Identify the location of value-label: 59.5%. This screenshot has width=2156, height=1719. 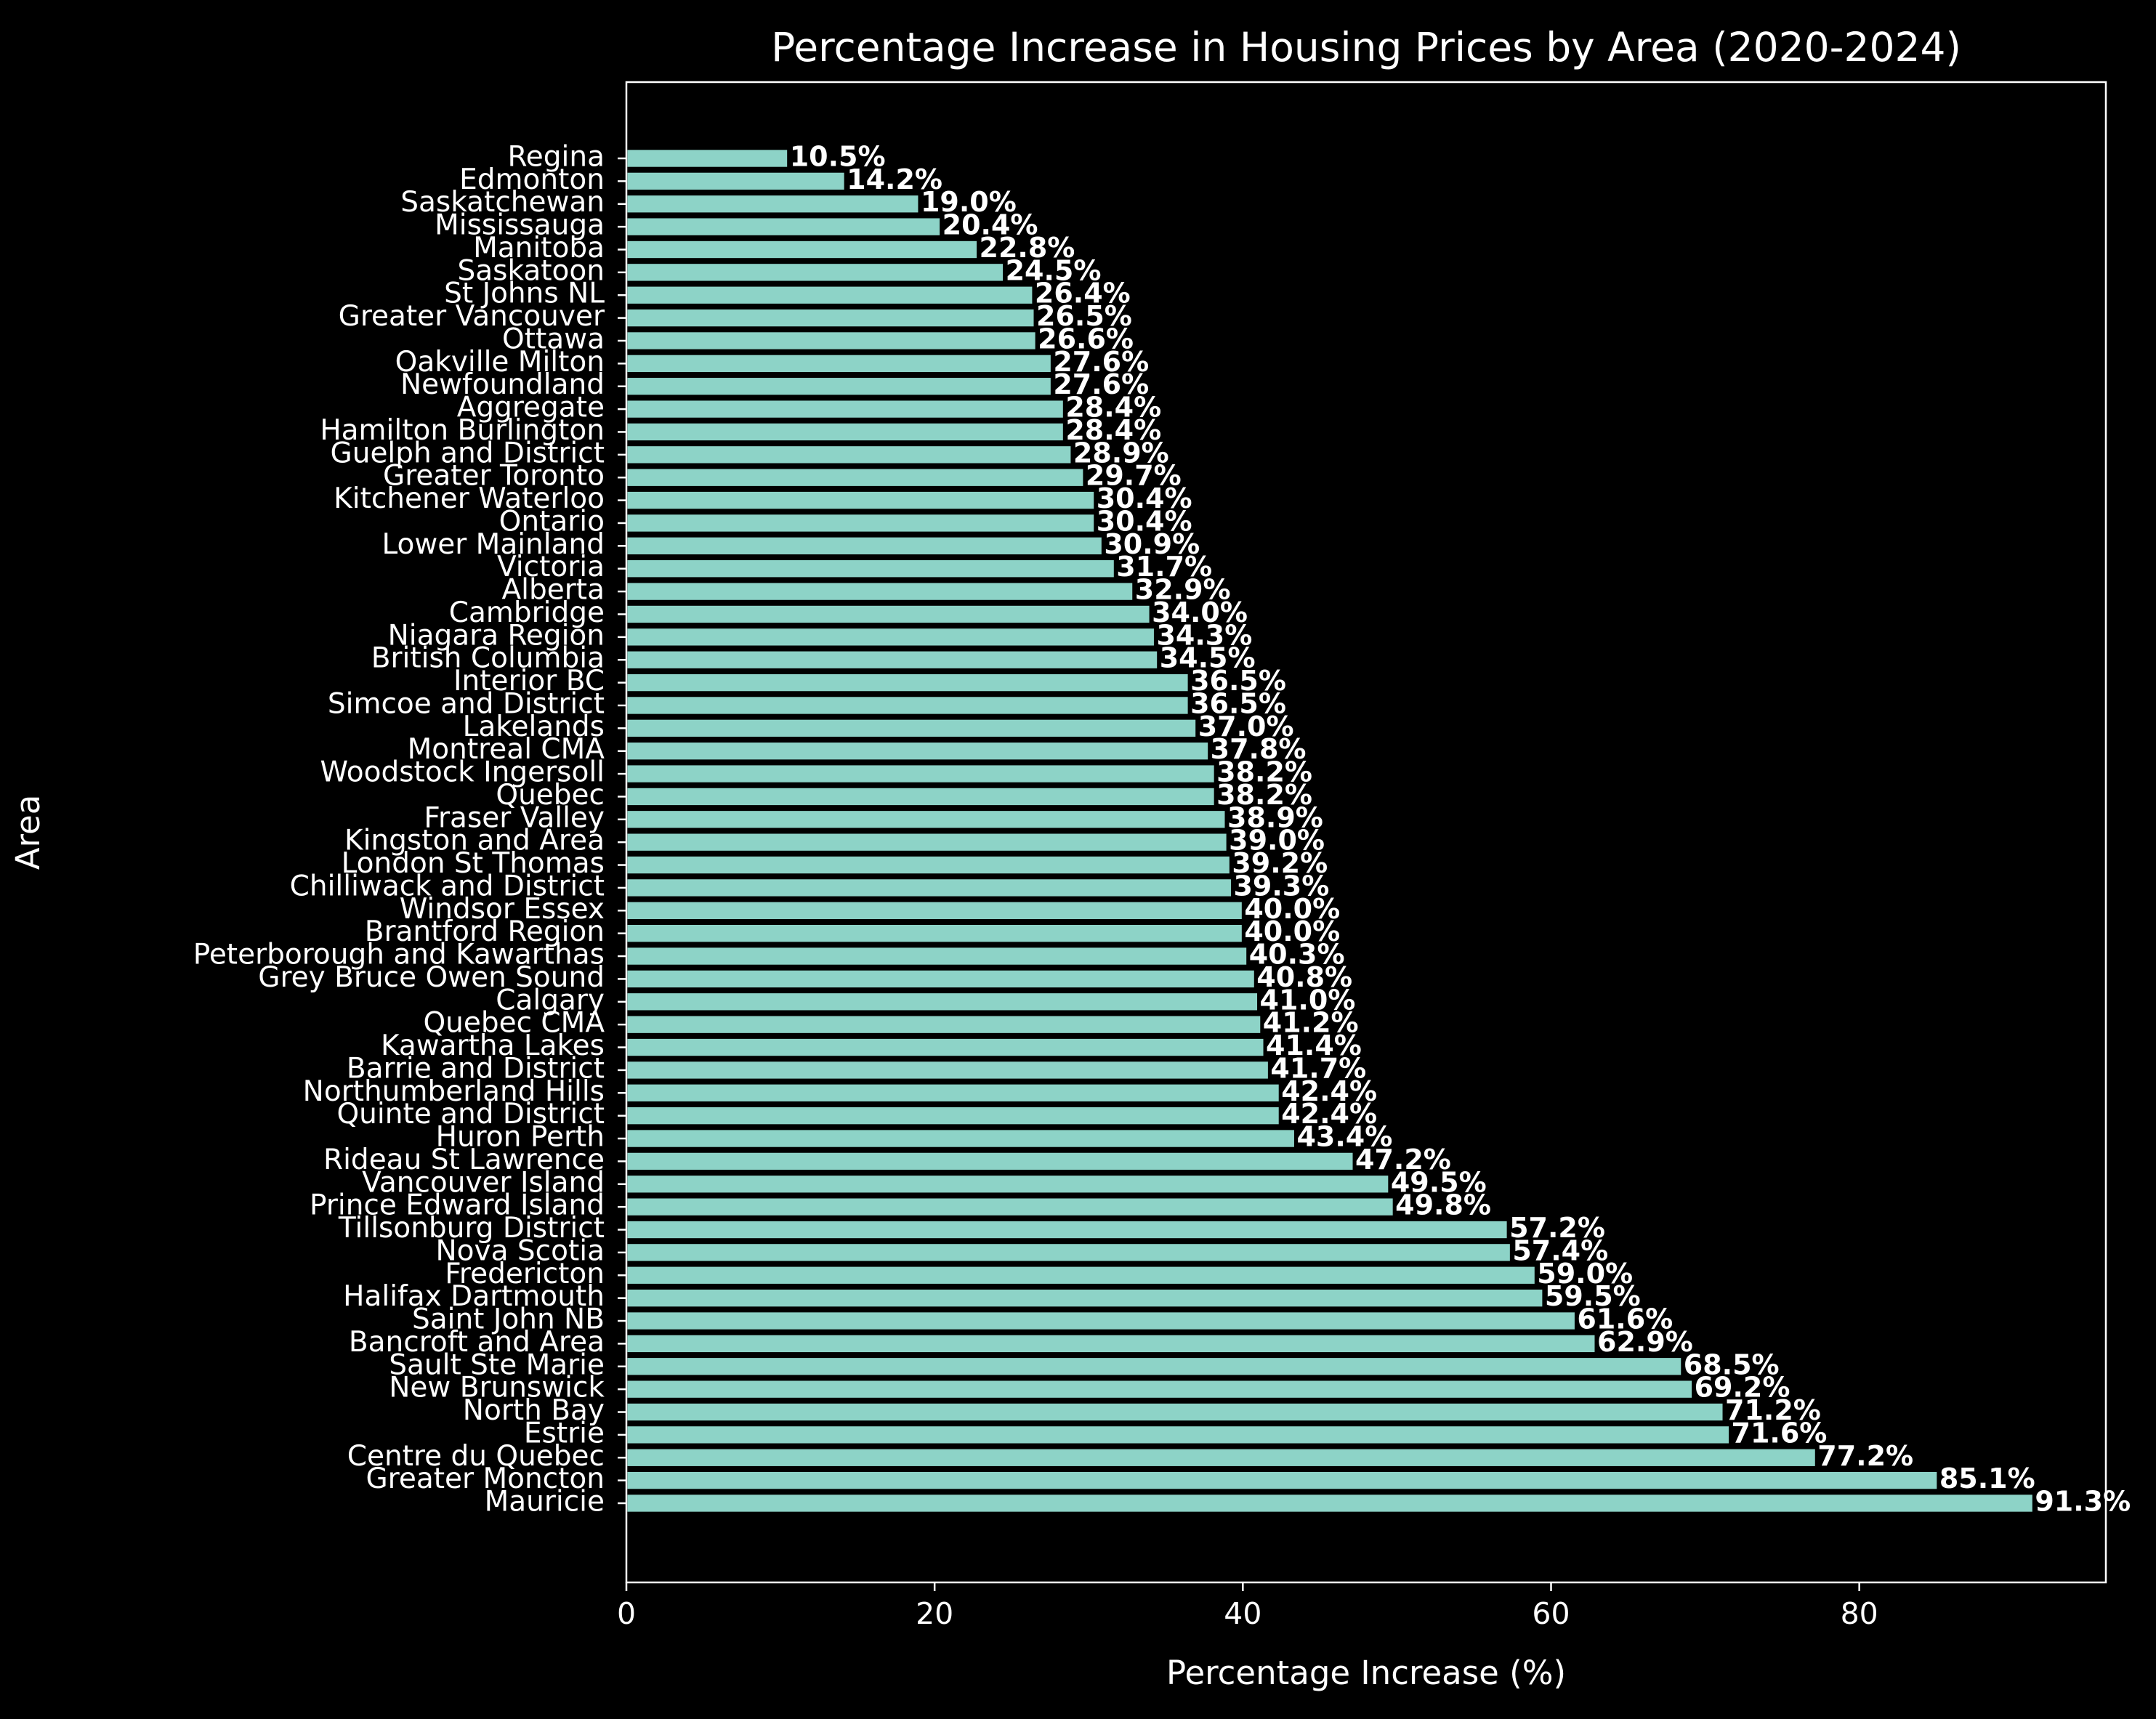
(1593, 1296).